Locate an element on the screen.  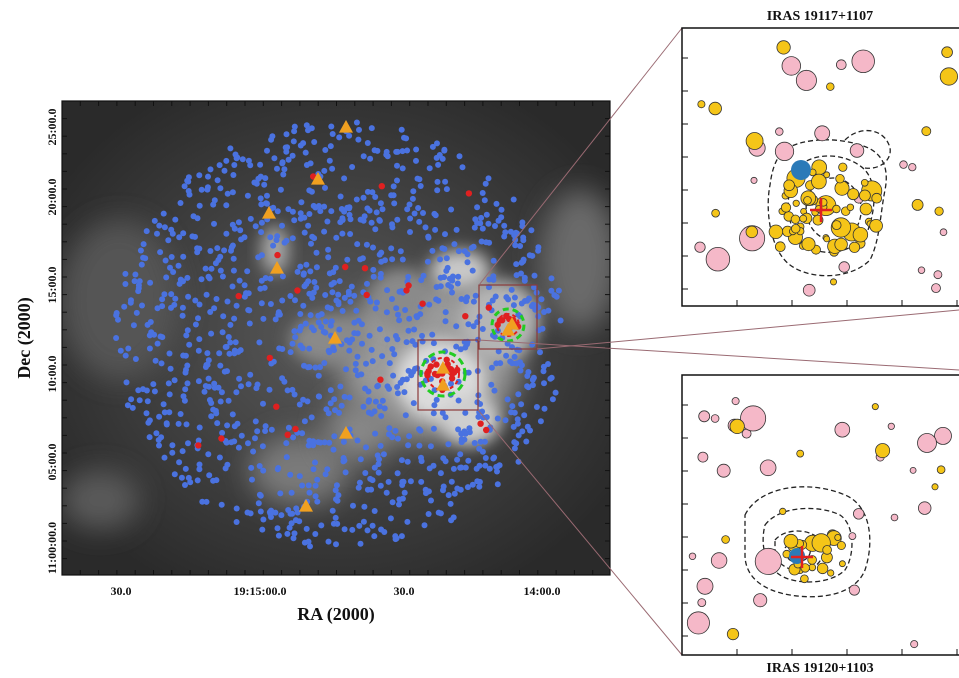
inset-bottom-frame is located at coordinates (820, 515).